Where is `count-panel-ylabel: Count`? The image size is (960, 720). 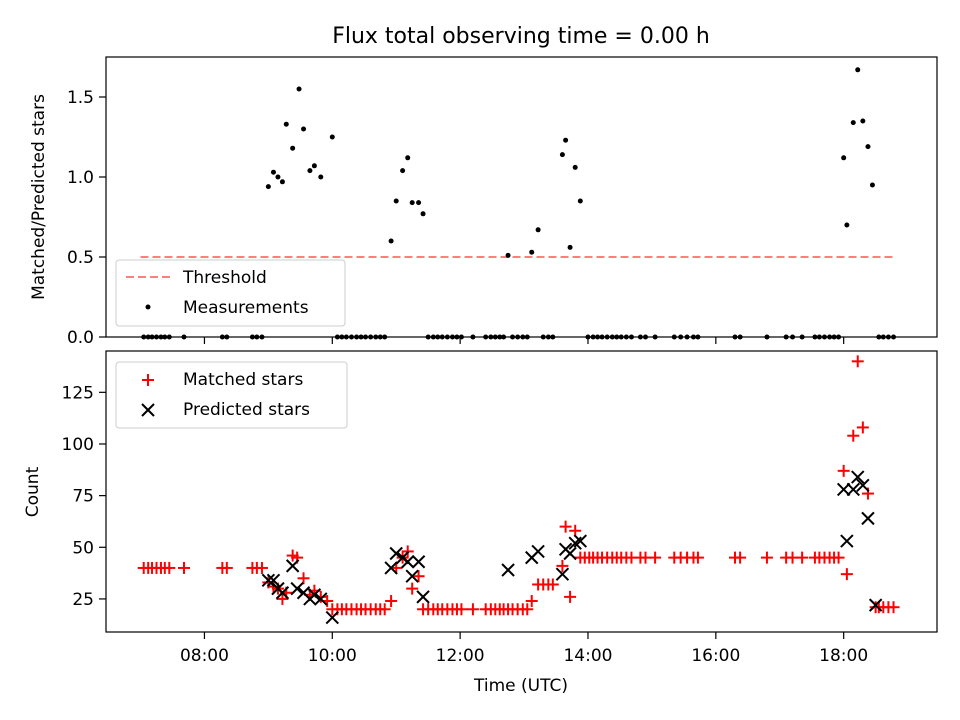 count-panel-ylabel: Count is located at coordinates (33, 491).